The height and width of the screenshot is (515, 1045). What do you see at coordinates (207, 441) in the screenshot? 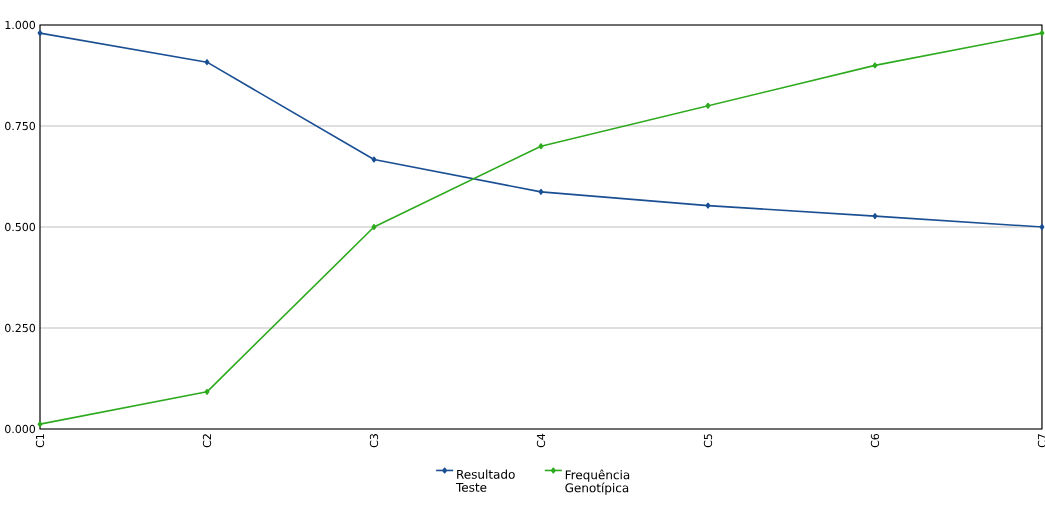
I see `x-tick-label: C2` at bounding box center [207, 441].